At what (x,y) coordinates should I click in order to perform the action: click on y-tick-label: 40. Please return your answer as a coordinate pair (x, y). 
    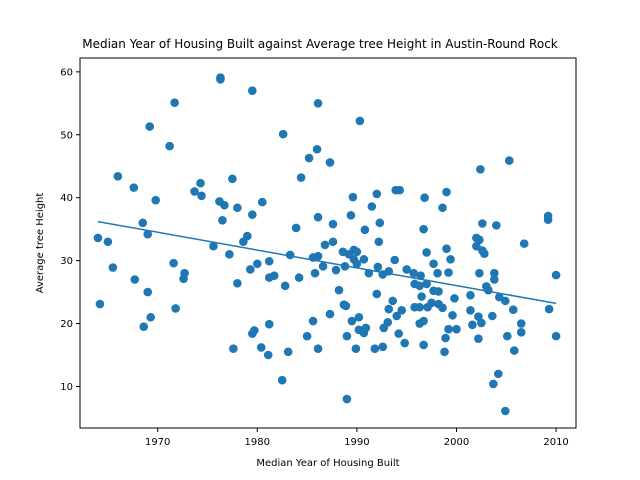
    Looking at the image, I should click on (66, 198).